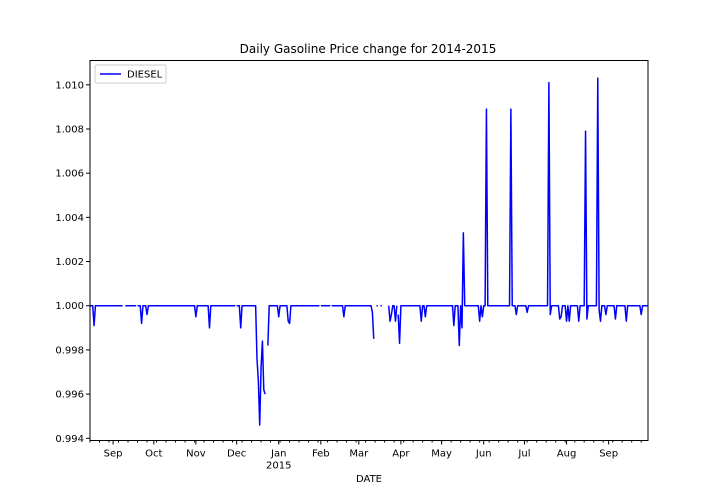 Image resolution: width=720 pixels, height=504 pixels. I want to click on legend: DIESEL, so click(130, 74).